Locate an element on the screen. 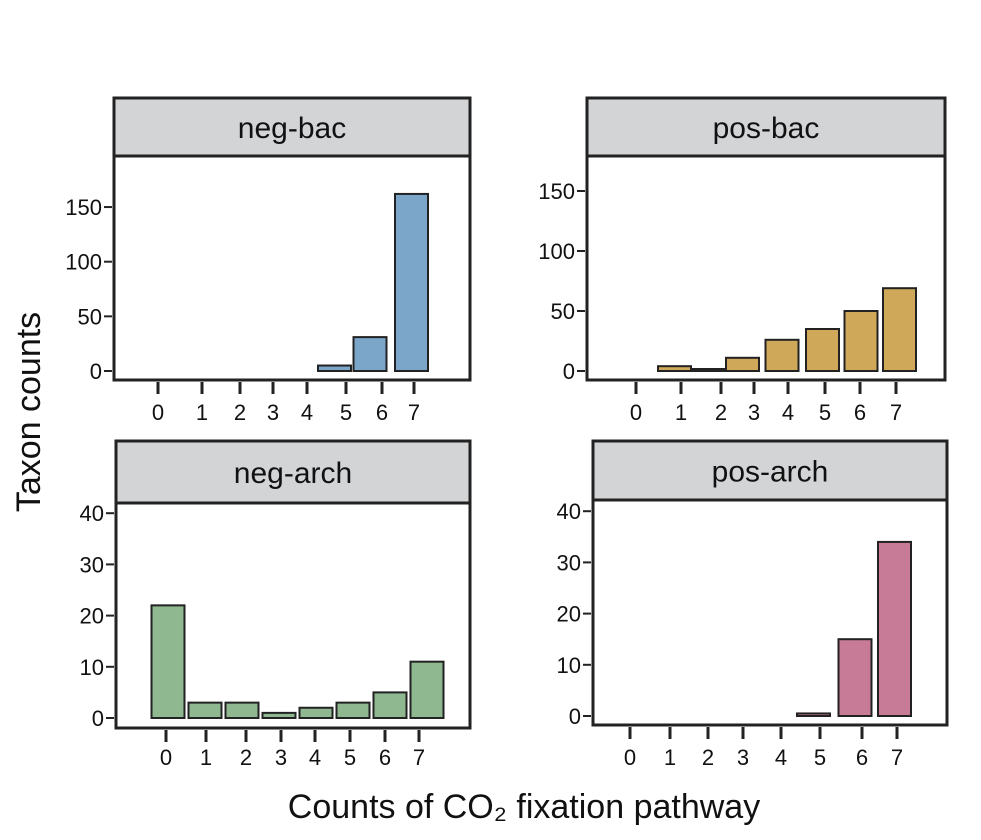  facet-title: pos-arch is located at coordinates (770, 472).